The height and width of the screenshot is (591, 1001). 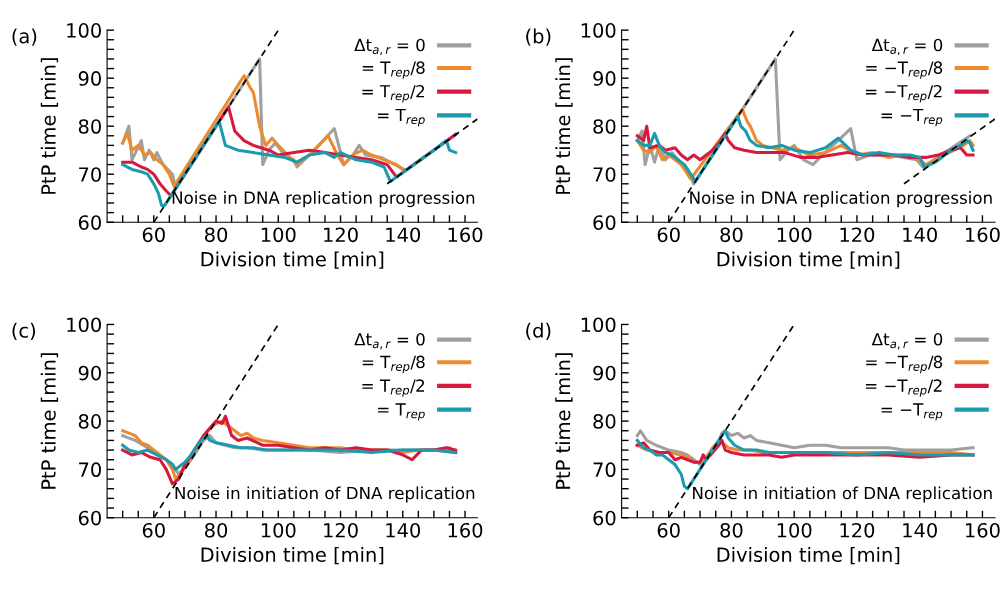 What do you see at coordinates (23, 331) in the screenshot?
I see `chart-title: (c)` at bounding box center [23, 331].